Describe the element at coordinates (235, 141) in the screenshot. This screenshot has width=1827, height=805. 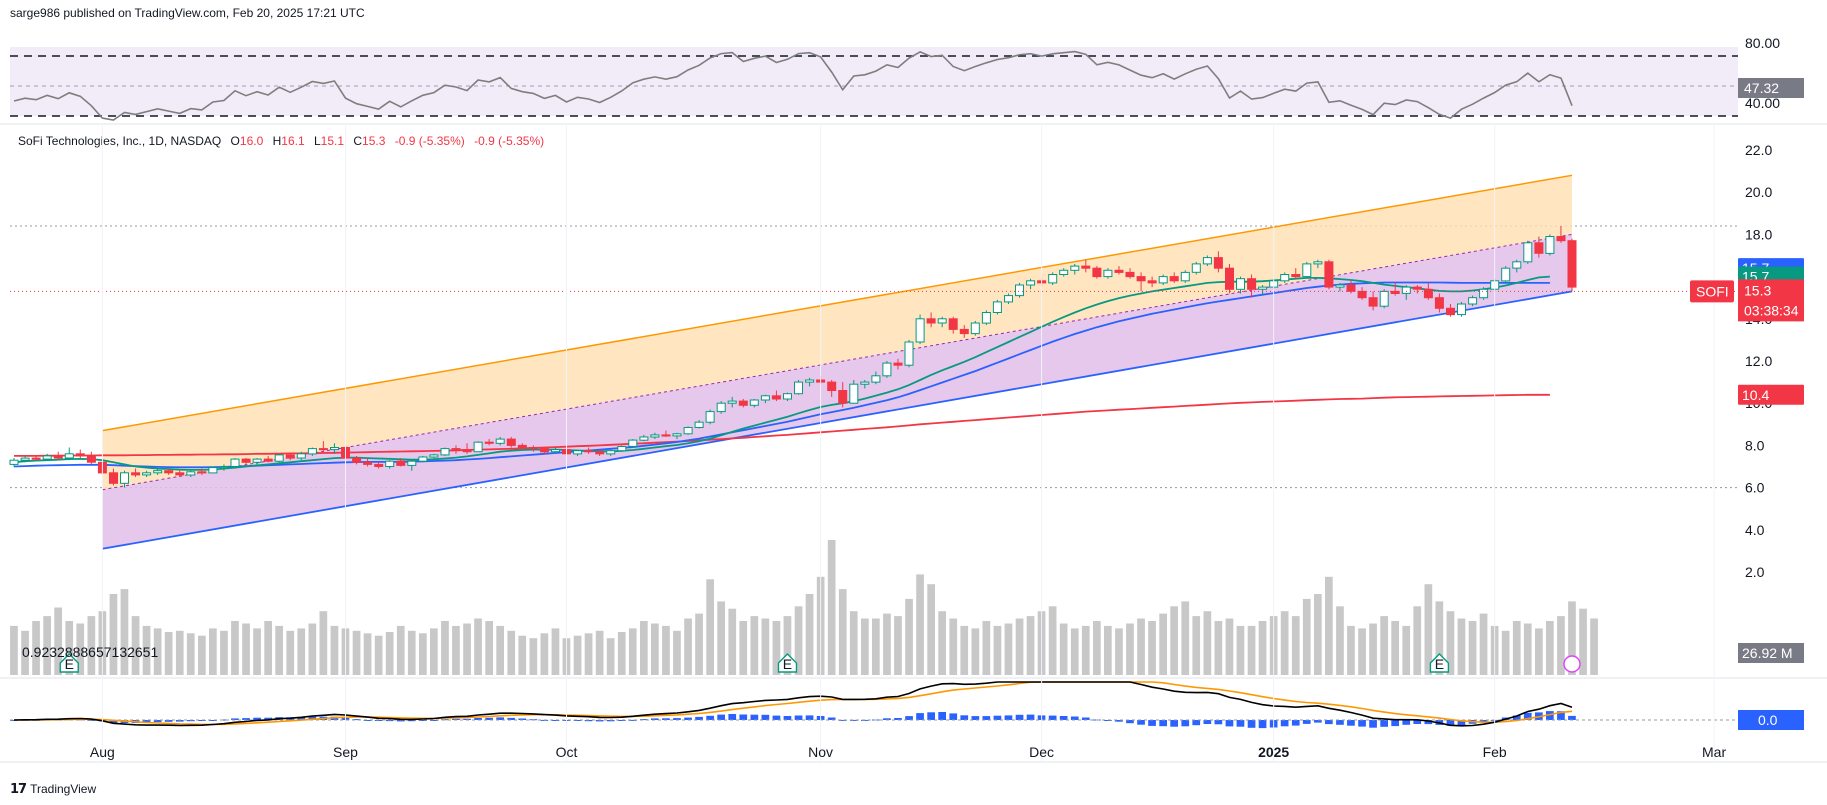
I see `open-label: O` at that location.